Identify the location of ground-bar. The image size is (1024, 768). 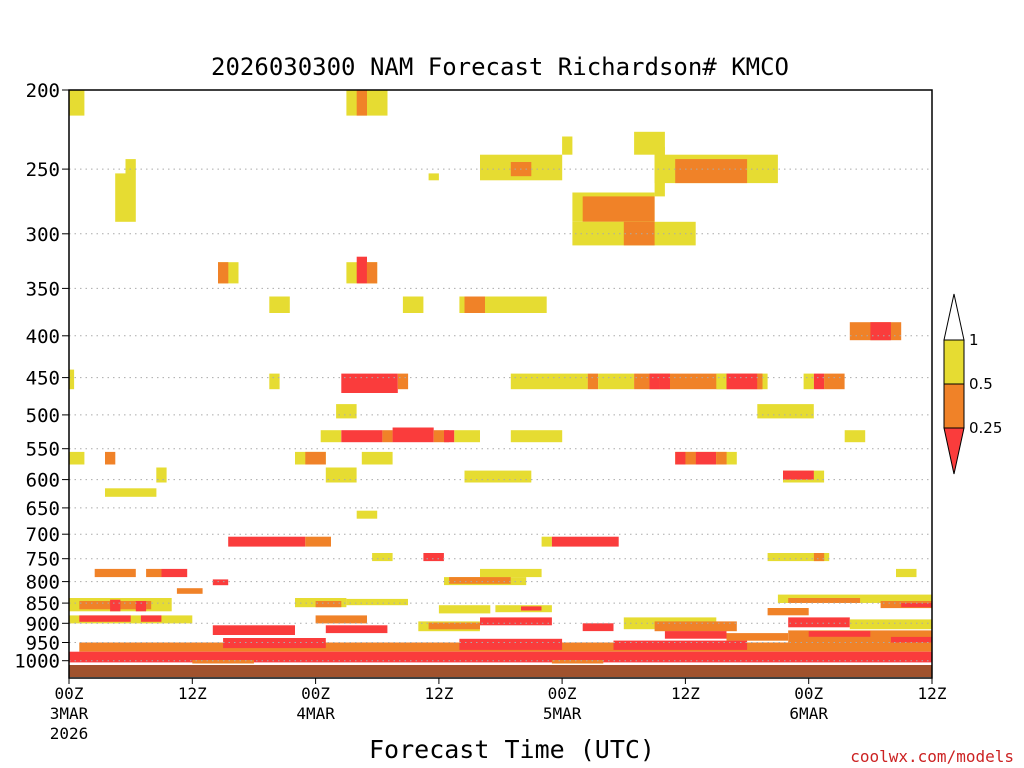
(500, 671).